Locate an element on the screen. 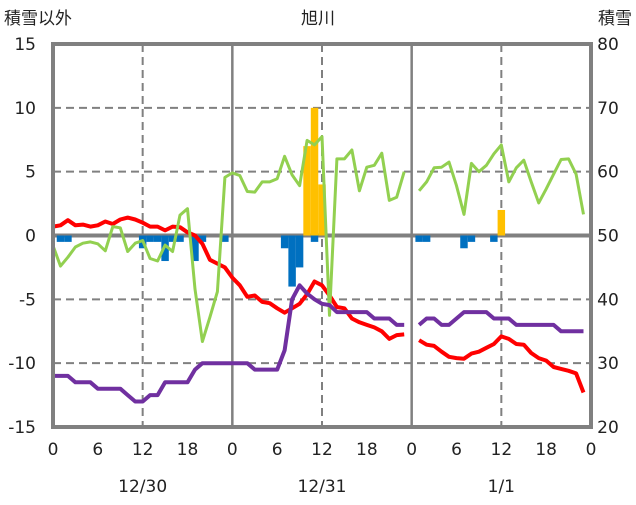  left-tick-label: -10 is located at coordinates (22, 364).